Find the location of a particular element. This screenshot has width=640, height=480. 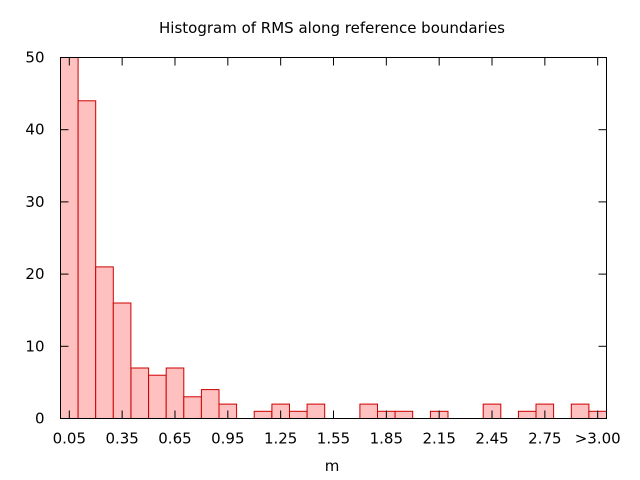

x-tick-label: >3.00 is located at coordinates (598, 439).